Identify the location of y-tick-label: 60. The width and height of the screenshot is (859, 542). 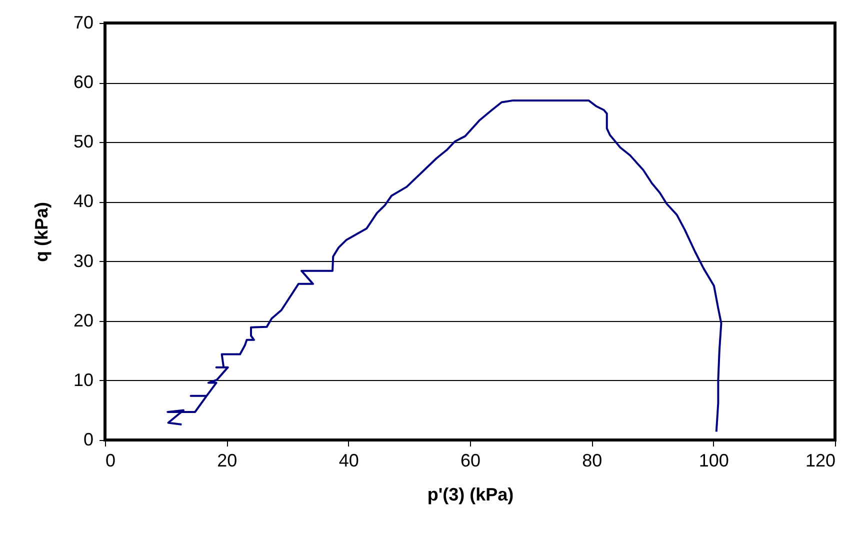
(83, 82).